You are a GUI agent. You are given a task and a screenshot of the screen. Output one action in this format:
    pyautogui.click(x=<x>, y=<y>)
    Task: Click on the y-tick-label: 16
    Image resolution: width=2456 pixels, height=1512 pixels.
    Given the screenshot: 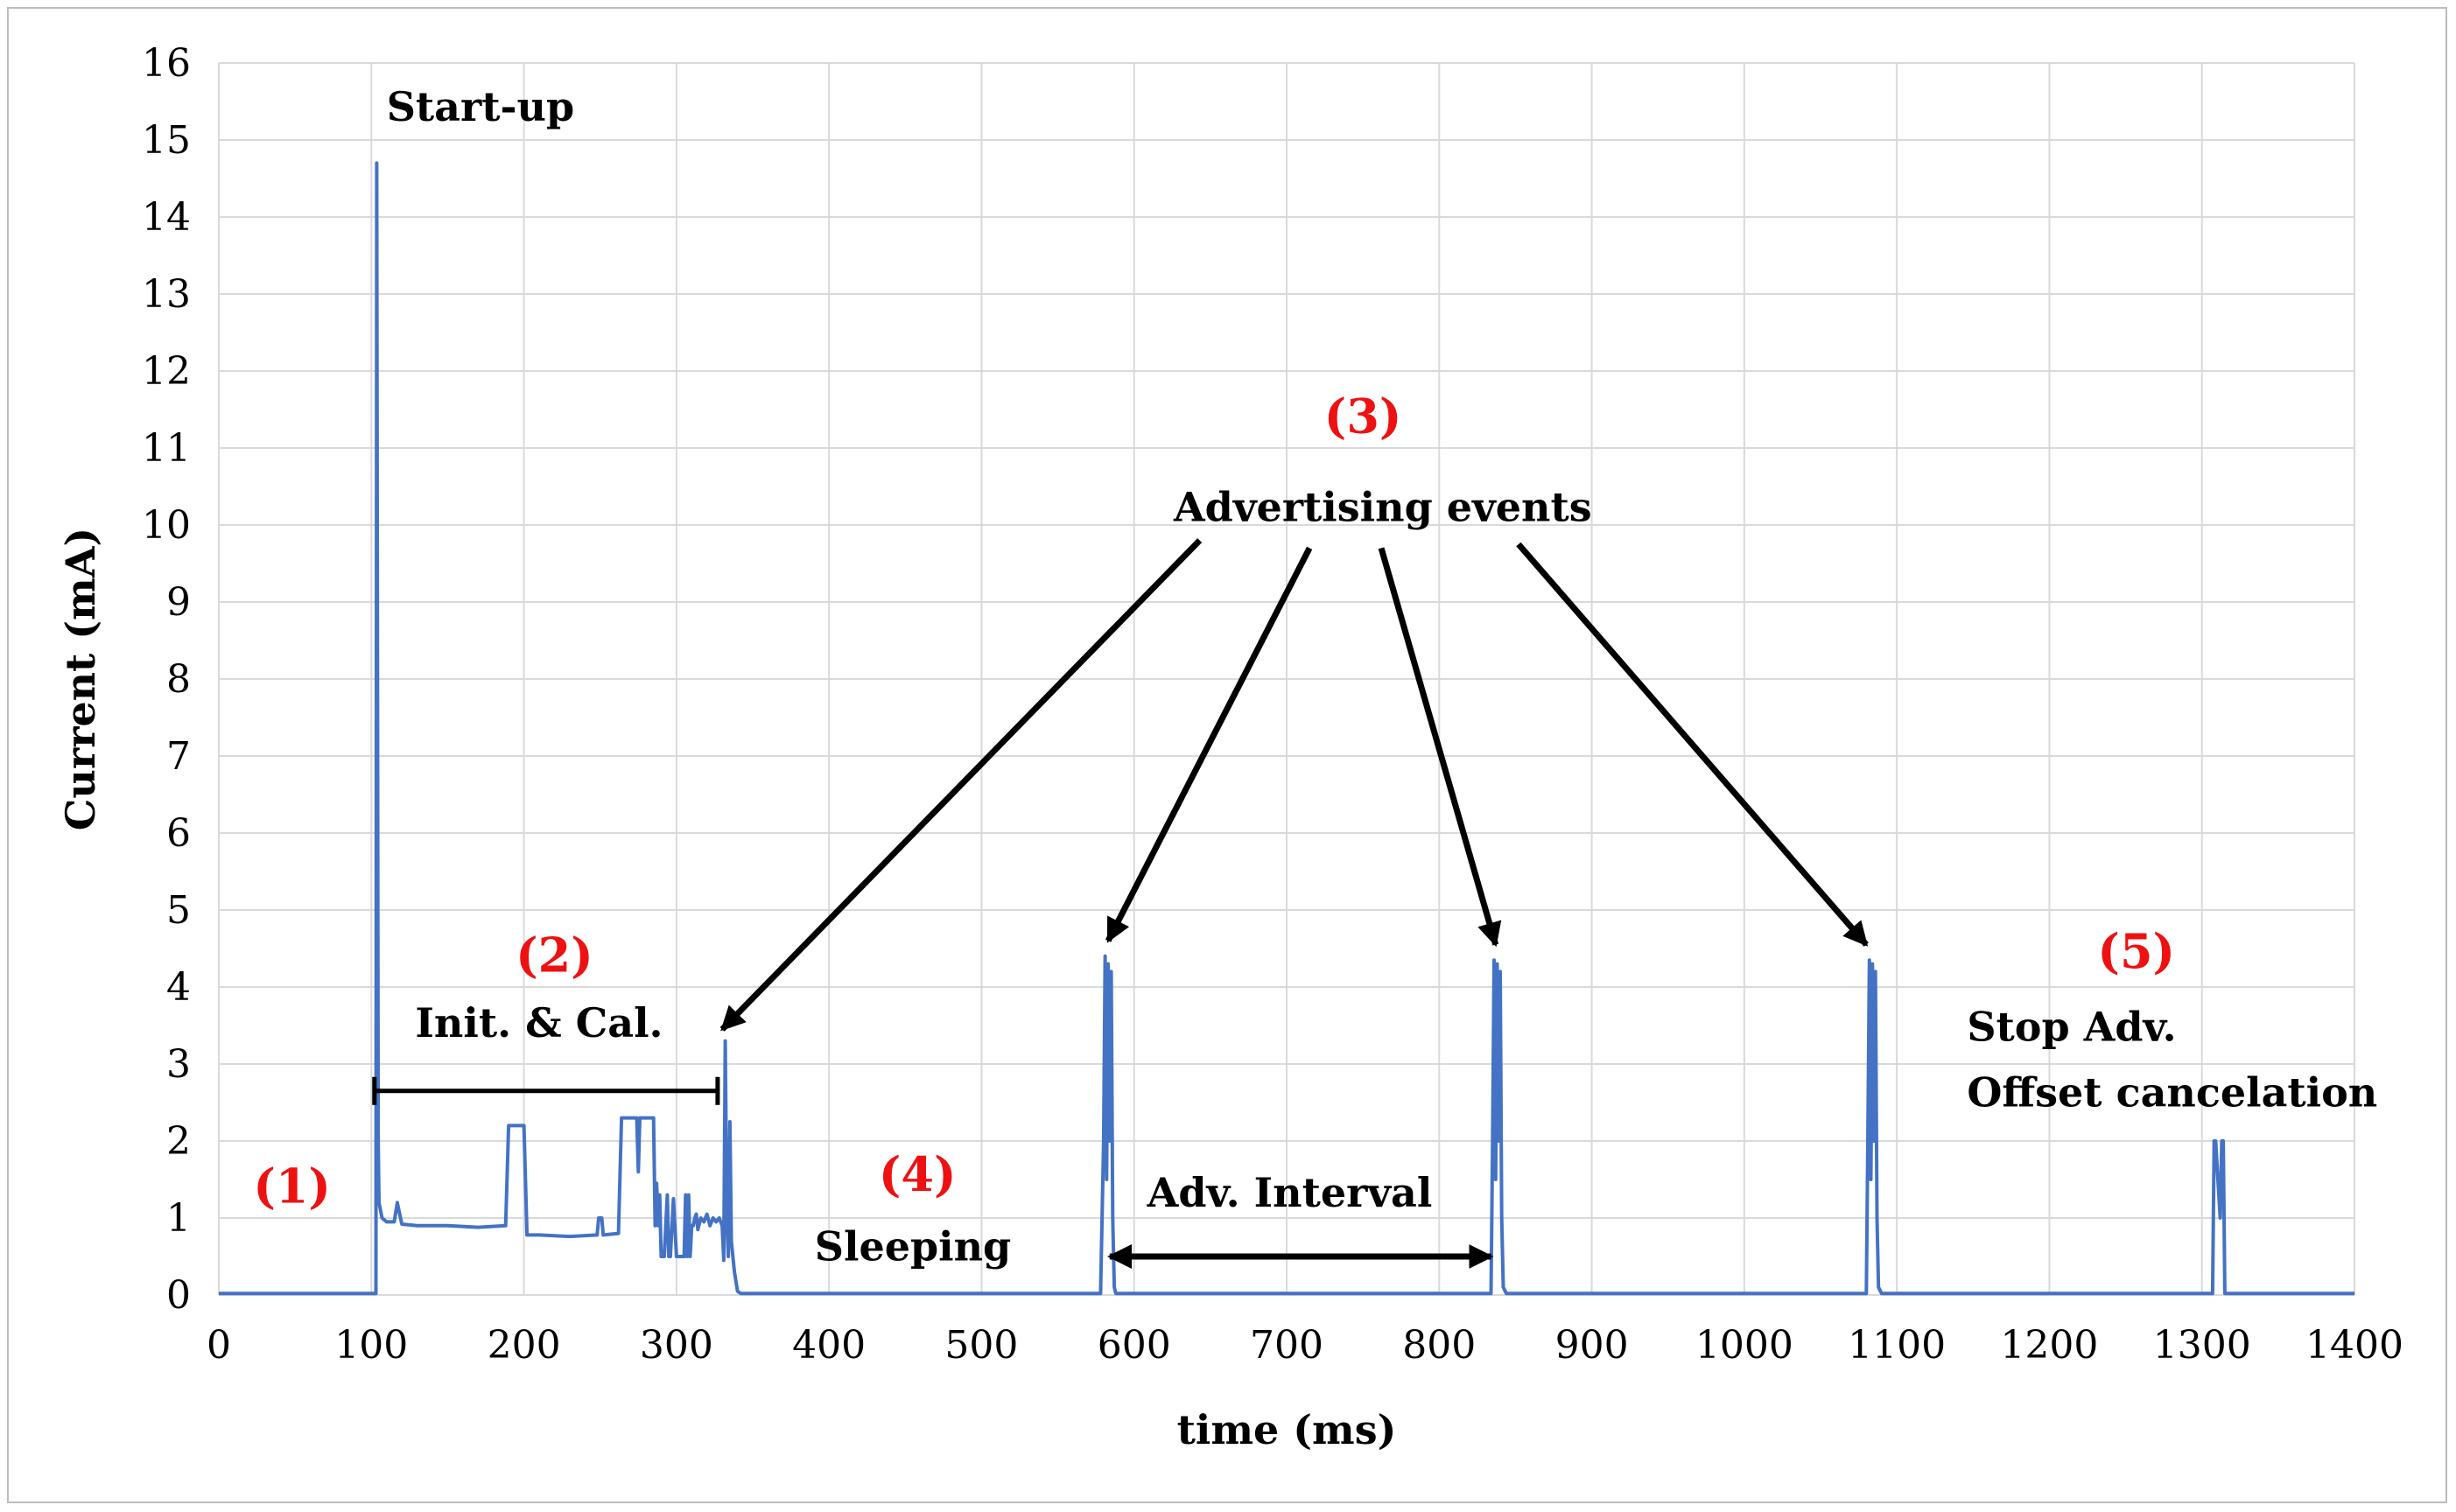 What is the action you would take?
    pyautogui.click(x=166, y=63)
    